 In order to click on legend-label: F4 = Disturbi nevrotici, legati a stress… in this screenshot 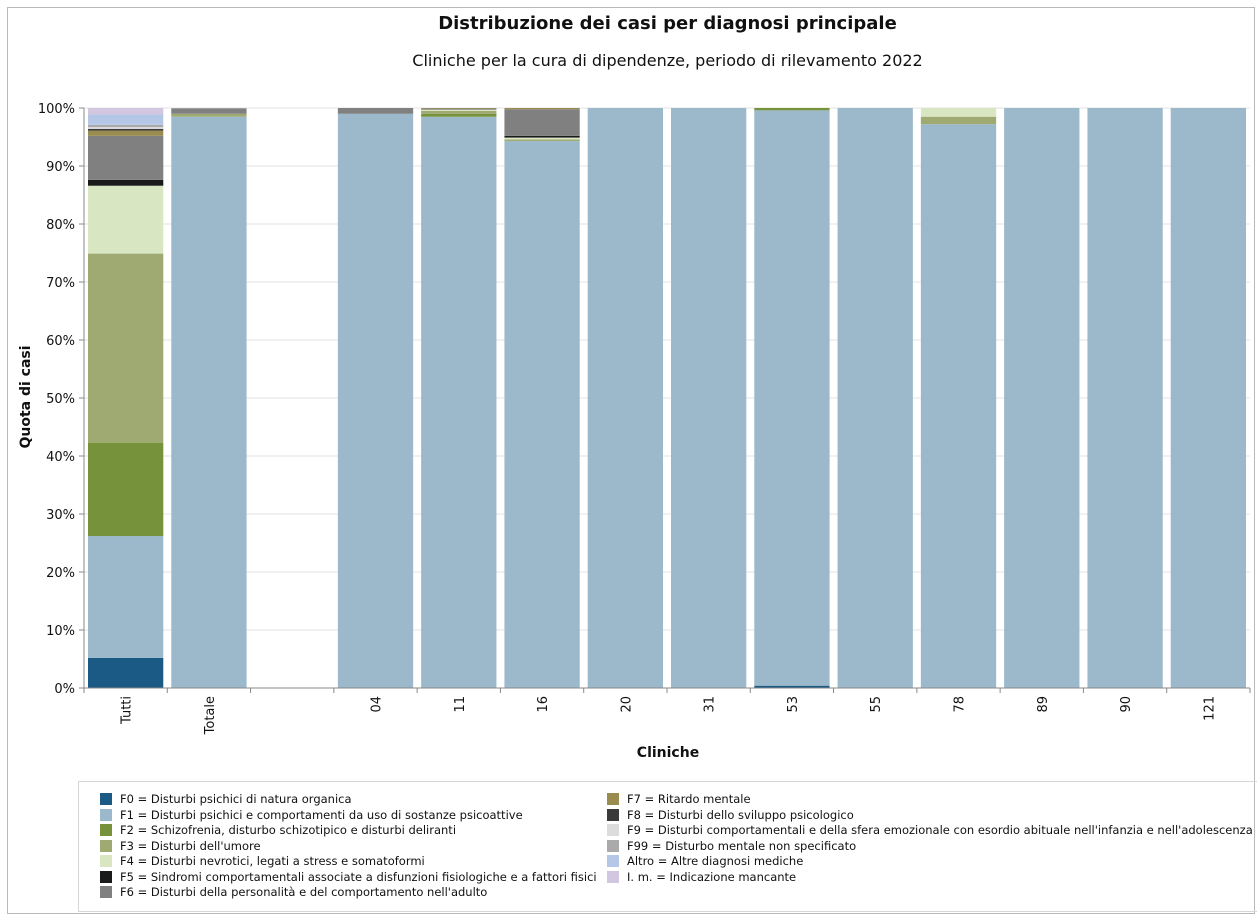, I will do `click(272, 861)`.